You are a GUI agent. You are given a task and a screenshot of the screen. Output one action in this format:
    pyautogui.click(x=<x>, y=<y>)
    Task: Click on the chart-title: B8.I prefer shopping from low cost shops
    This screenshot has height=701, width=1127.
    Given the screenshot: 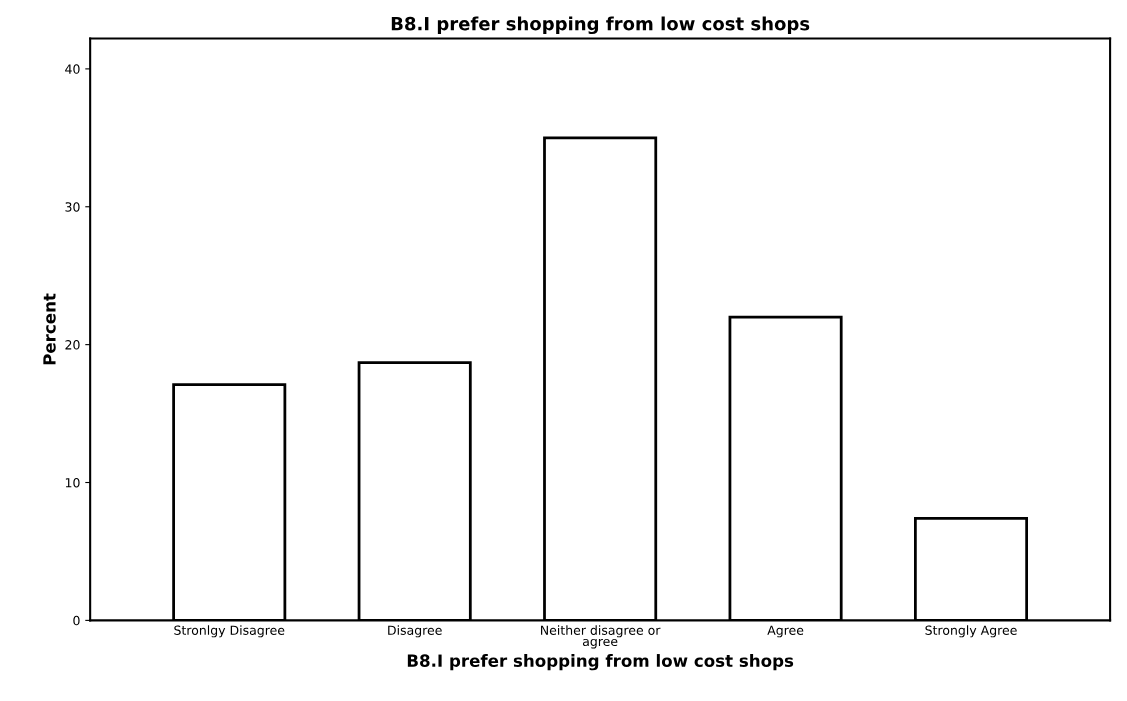 What is the action you would take?
    pyautogui.click(x=600, y=25)
    